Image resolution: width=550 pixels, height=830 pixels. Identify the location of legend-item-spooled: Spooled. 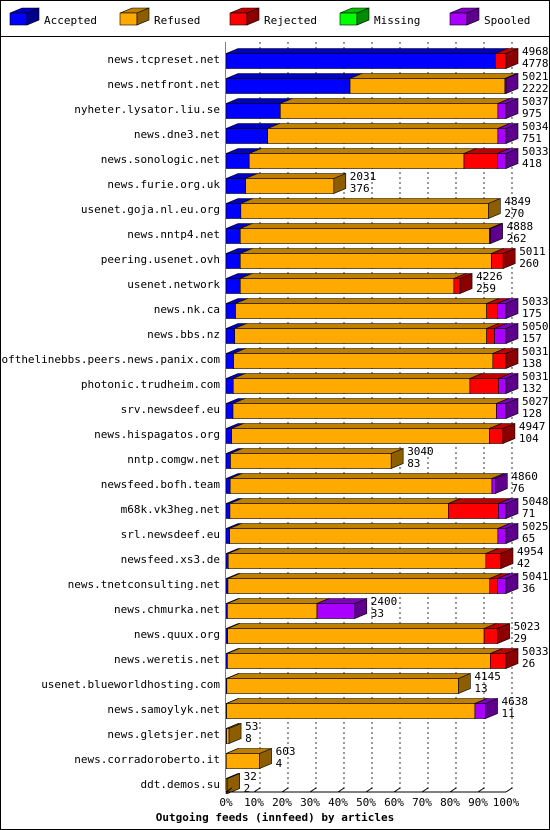
(489, 17).